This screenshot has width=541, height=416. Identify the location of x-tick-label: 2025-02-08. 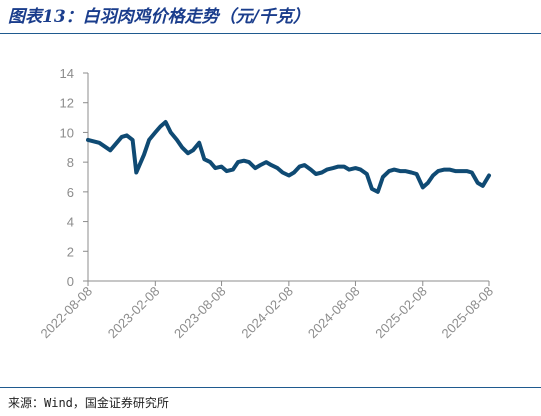
(401, 313).